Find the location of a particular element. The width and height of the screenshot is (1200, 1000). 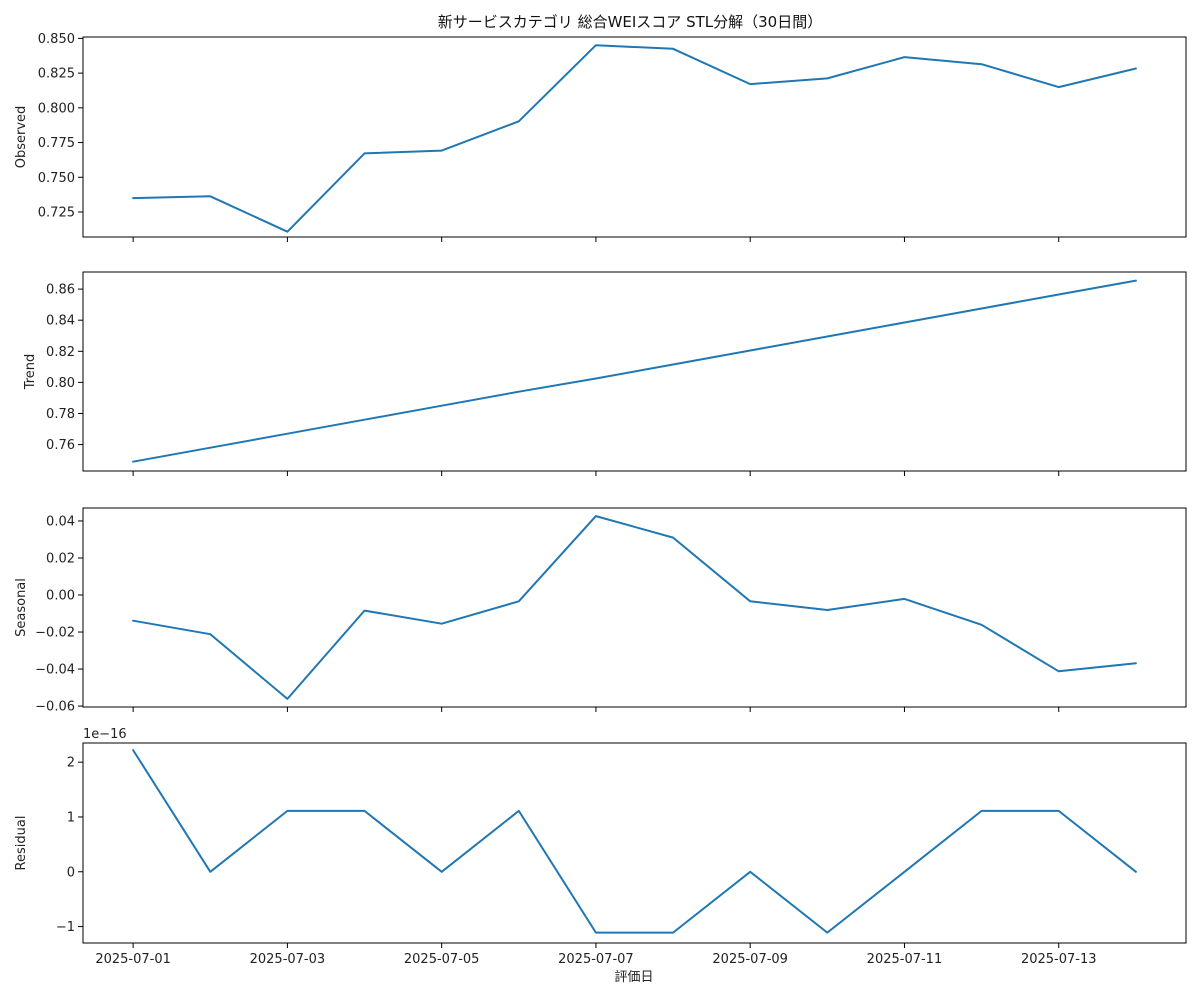

x-tick-label: 2025-07-03 is located at coordinates (288, 959).